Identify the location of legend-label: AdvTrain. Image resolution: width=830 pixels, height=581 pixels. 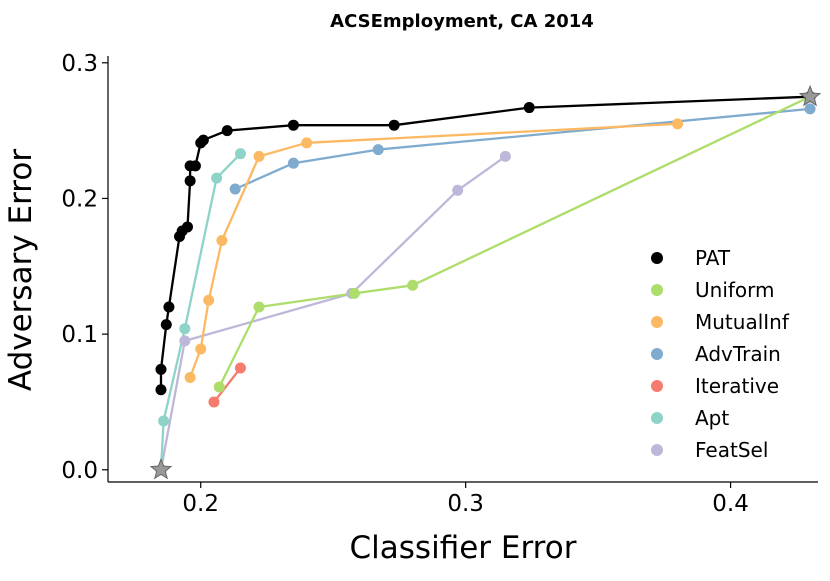
(738, 354).